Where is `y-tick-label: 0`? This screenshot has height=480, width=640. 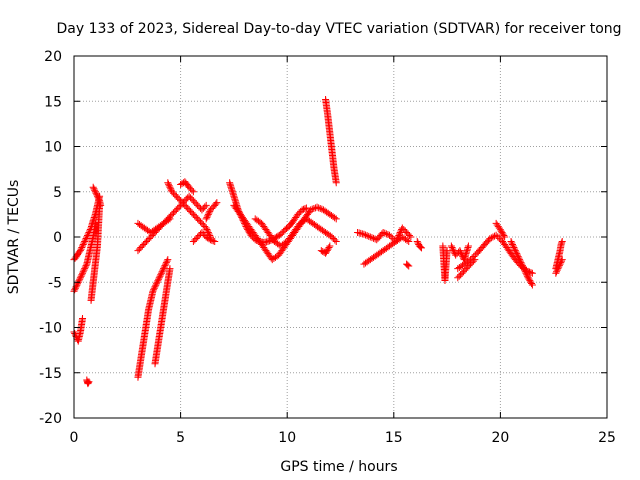 y-tick-label: 0 is located at coordinates (57, 238).